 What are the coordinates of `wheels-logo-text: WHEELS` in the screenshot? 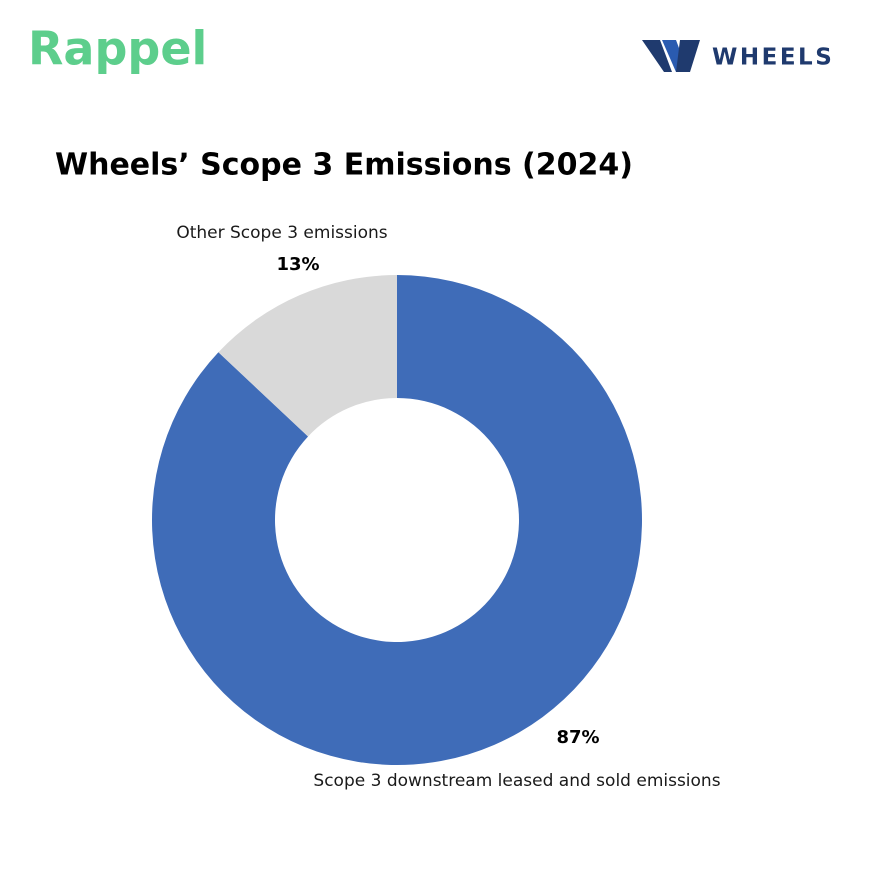 It's located at (773, 58).